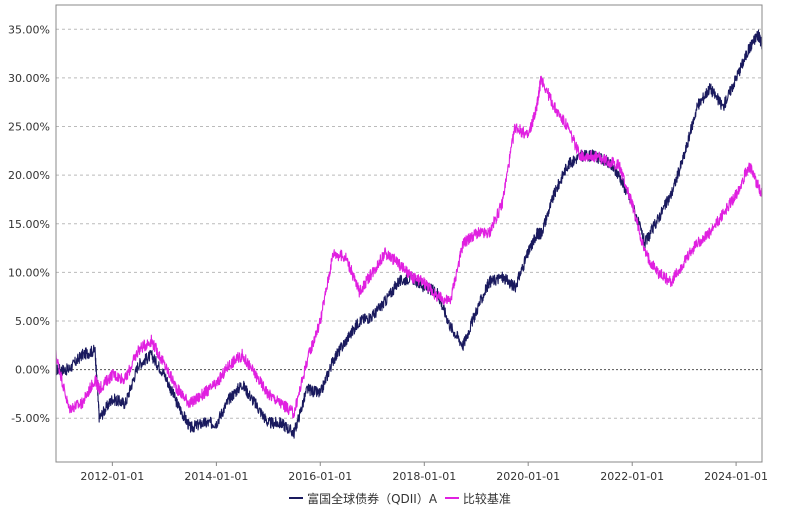  I want to click on x-tick-label: 2020-01-01, so click(528, 476).